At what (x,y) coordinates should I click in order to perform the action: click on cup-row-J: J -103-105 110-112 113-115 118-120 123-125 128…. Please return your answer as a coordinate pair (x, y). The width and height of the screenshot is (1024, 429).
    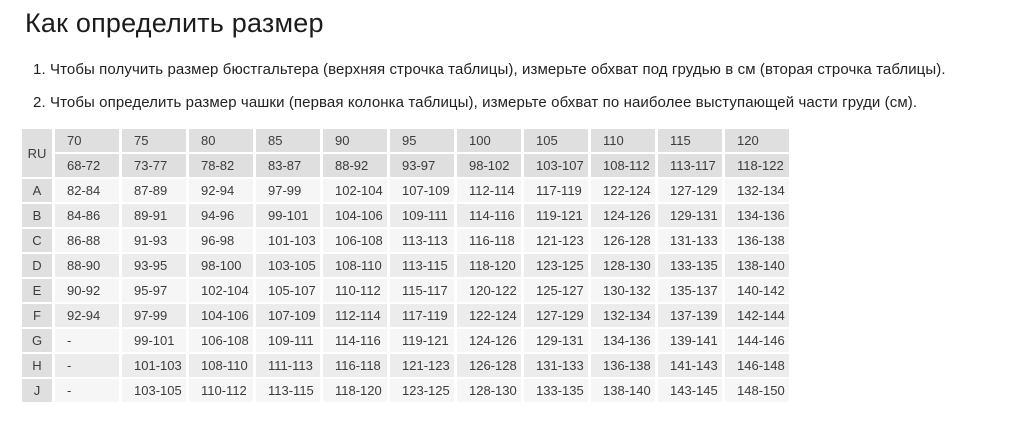
    Looking at the image, I should click on (405, 390).